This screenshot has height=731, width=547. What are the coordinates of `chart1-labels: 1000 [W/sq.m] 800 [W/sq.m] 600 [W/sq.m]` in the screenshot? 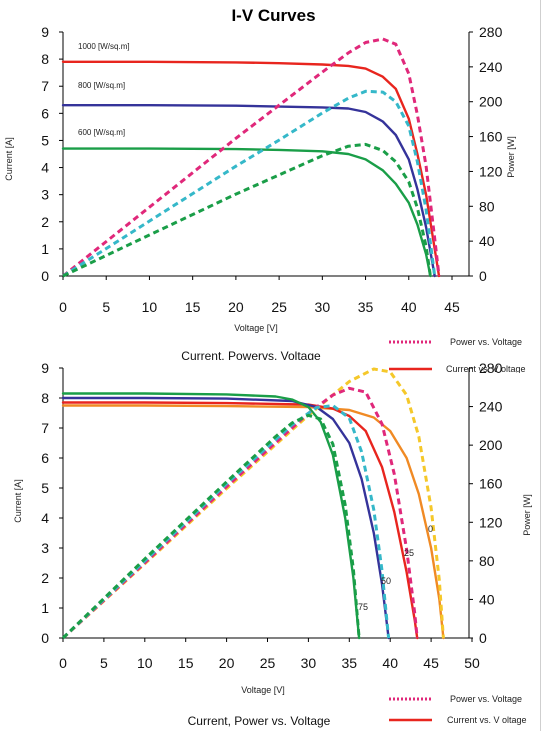 It's located at (104, 89).